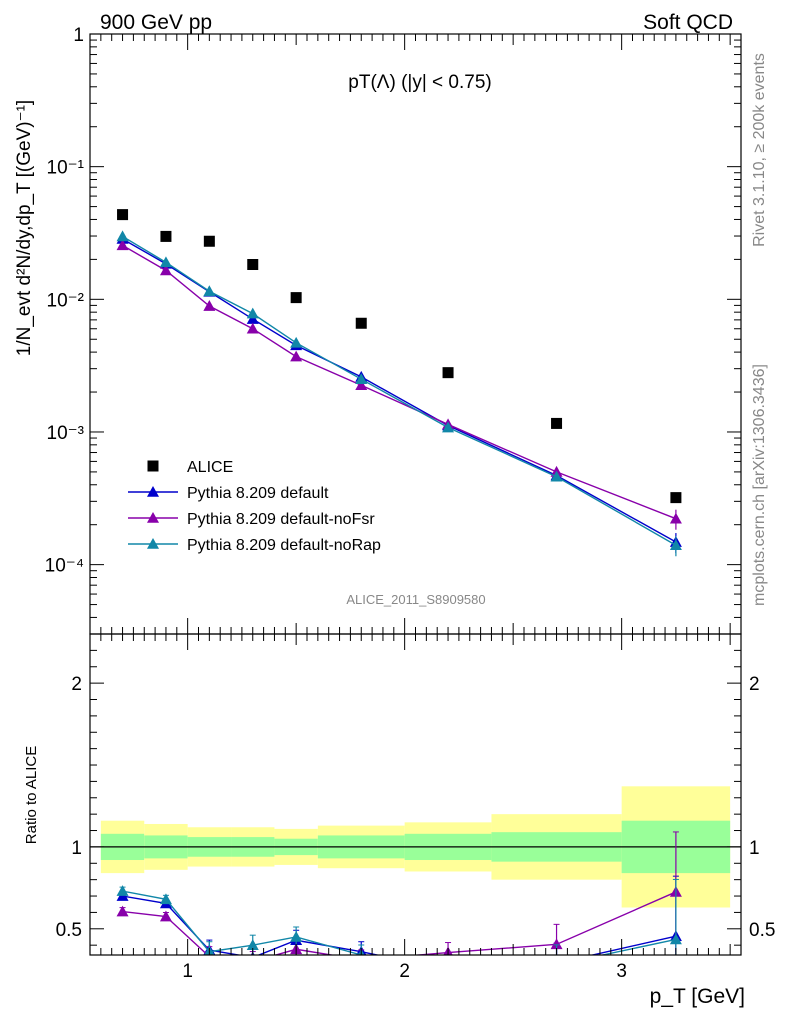 The width and height of the screenshot is (786, 1024). Describe the element at coordinates (754, 684) in the screenshot. I see `ratio-y-tick-label-right: 2` at that location.